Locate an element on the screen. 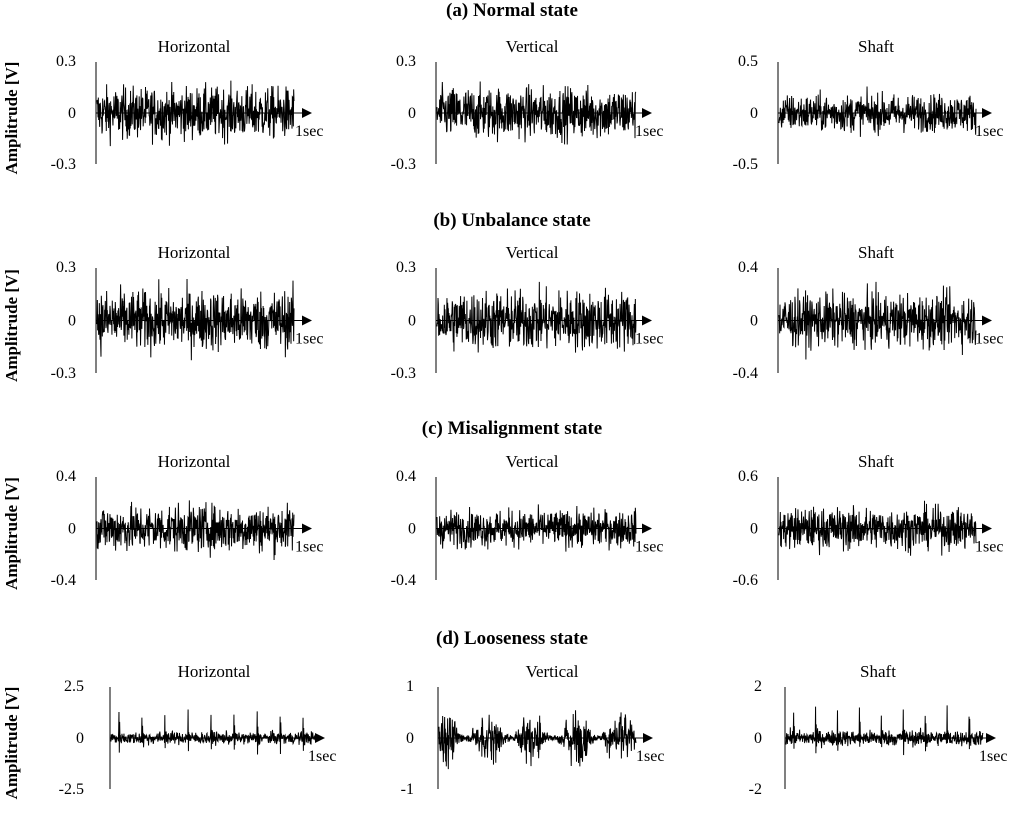  section-title: (d) Looseness state is located at coordinates (512, 638).